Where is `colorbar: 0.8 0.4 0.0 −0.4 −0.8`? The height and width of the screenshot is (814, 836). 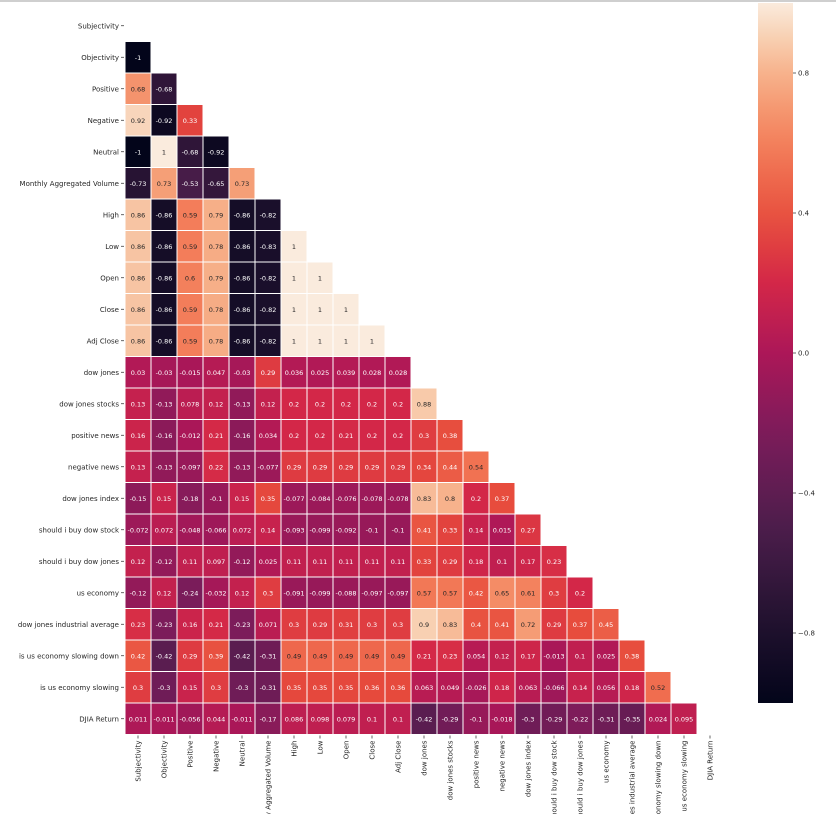 colorbar: 0.8 0.4 0.0 −0.4 −0.8 is located at coordinates (787, 353).